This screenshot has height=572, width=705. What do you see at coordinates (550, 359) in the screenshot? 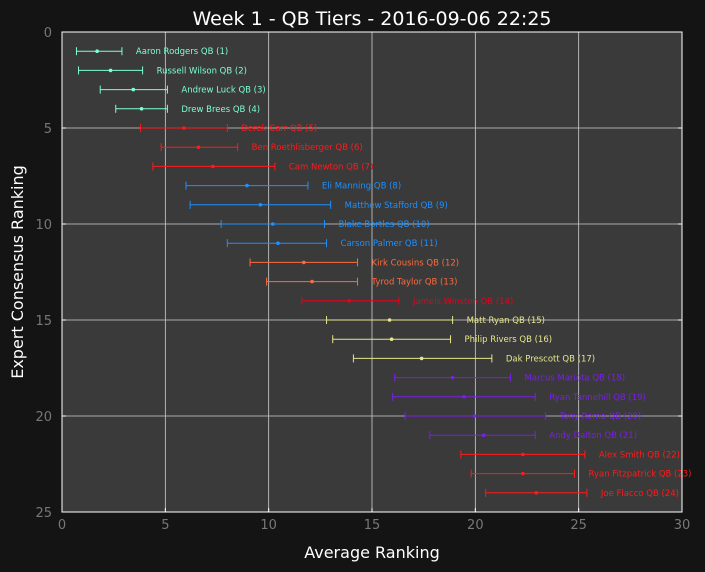
I see `point-label: Dak Prescott QB (17)` at bounding box center [550, 359].